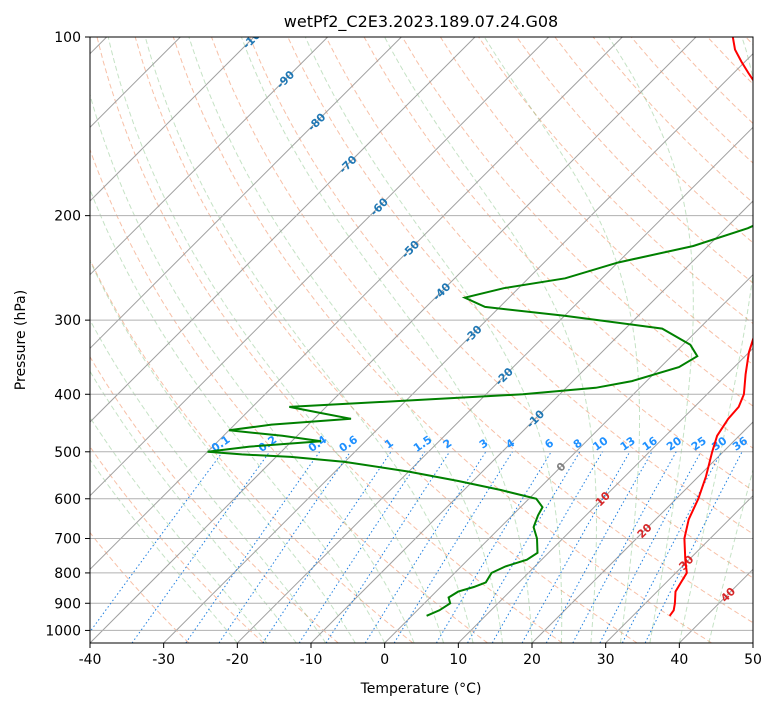  I want to click on x-tick-label: -20, so click(237, 660).